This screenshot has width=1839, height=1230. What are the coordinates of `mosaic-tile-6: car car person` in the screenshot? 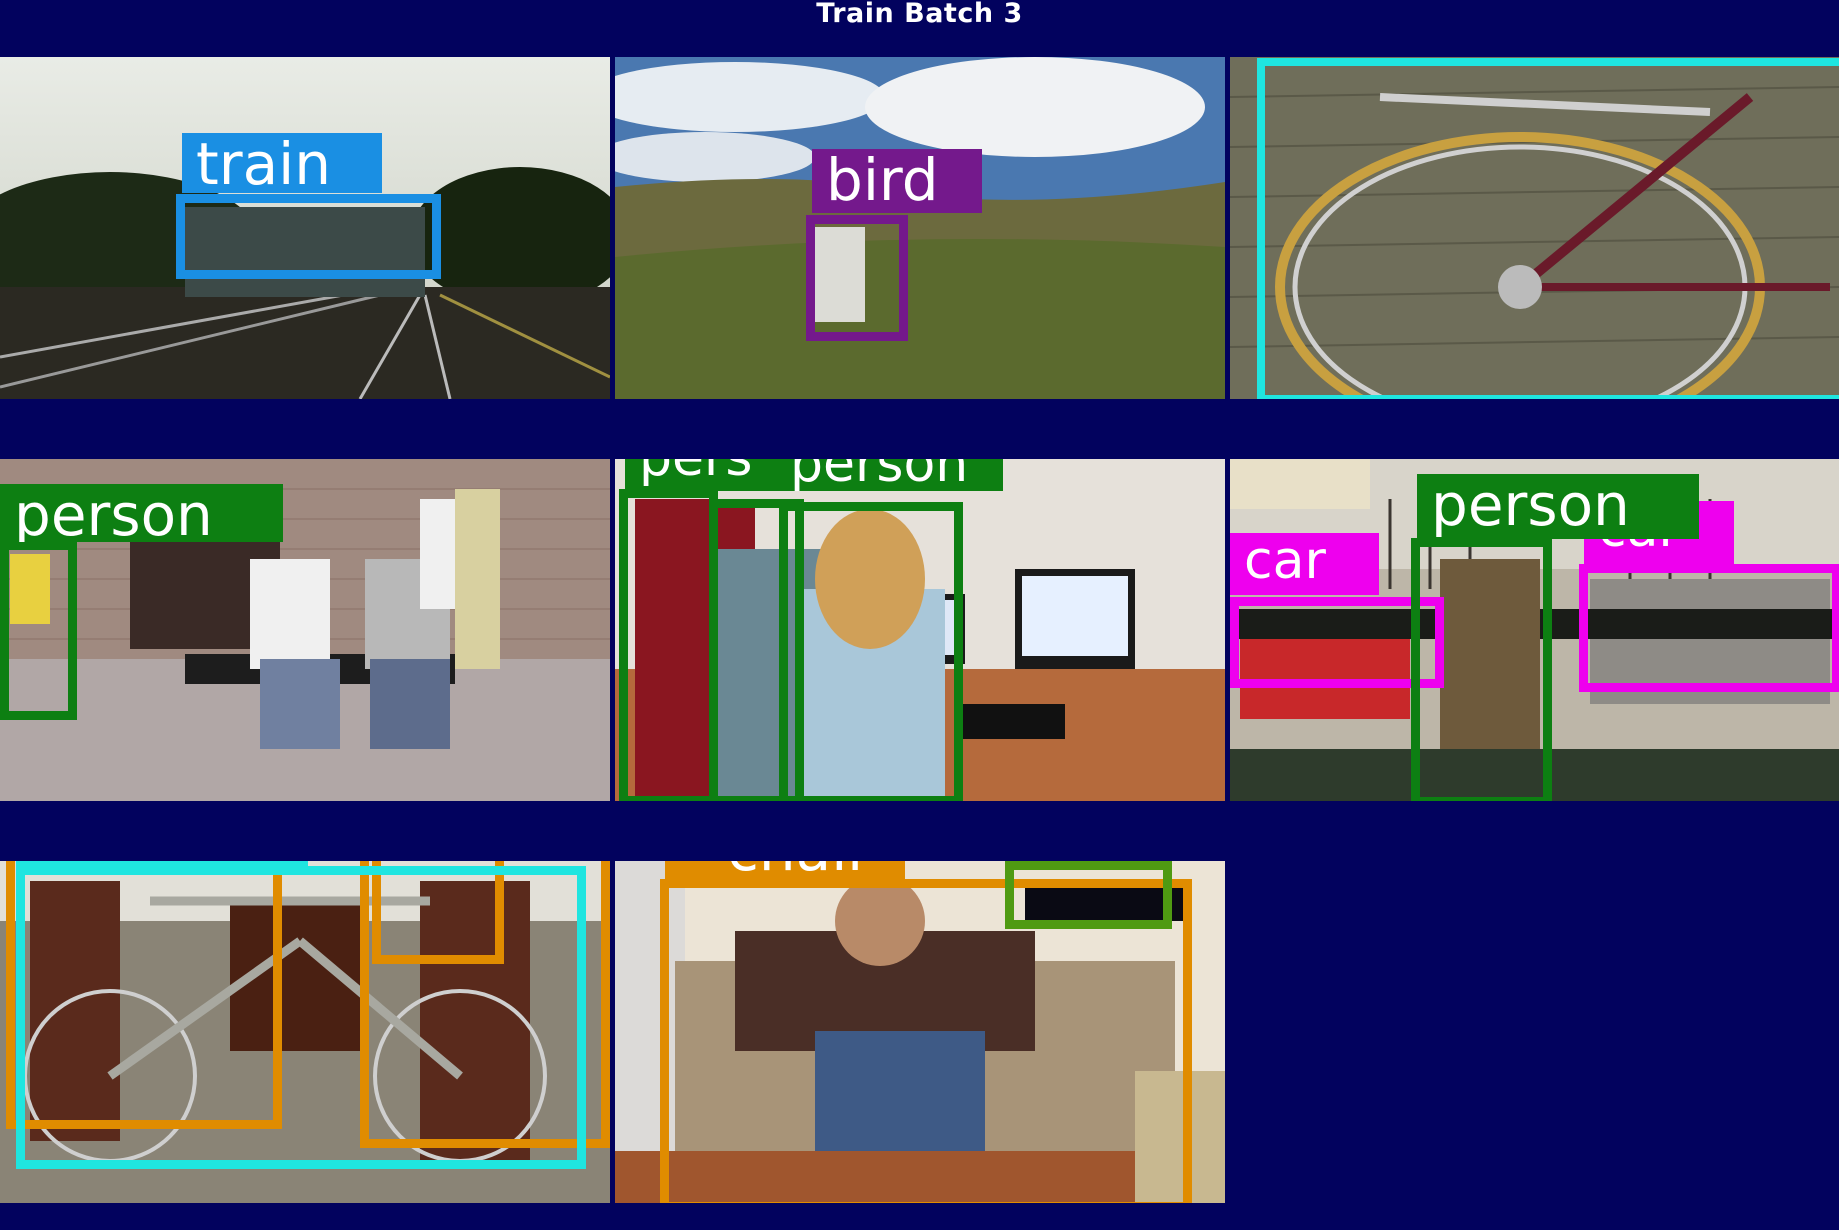 It's located at (1534, 630).